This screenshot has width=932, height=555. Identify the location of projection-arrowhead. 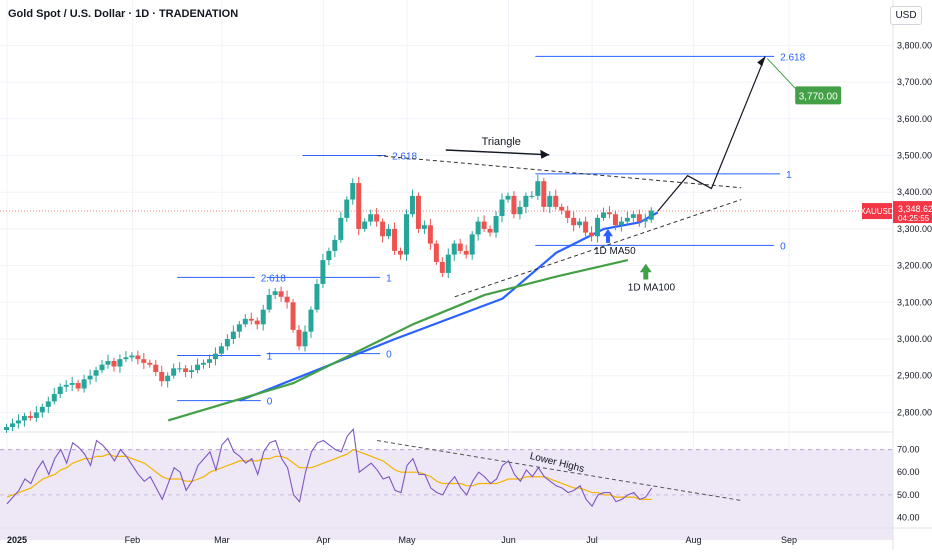
(761, 61).